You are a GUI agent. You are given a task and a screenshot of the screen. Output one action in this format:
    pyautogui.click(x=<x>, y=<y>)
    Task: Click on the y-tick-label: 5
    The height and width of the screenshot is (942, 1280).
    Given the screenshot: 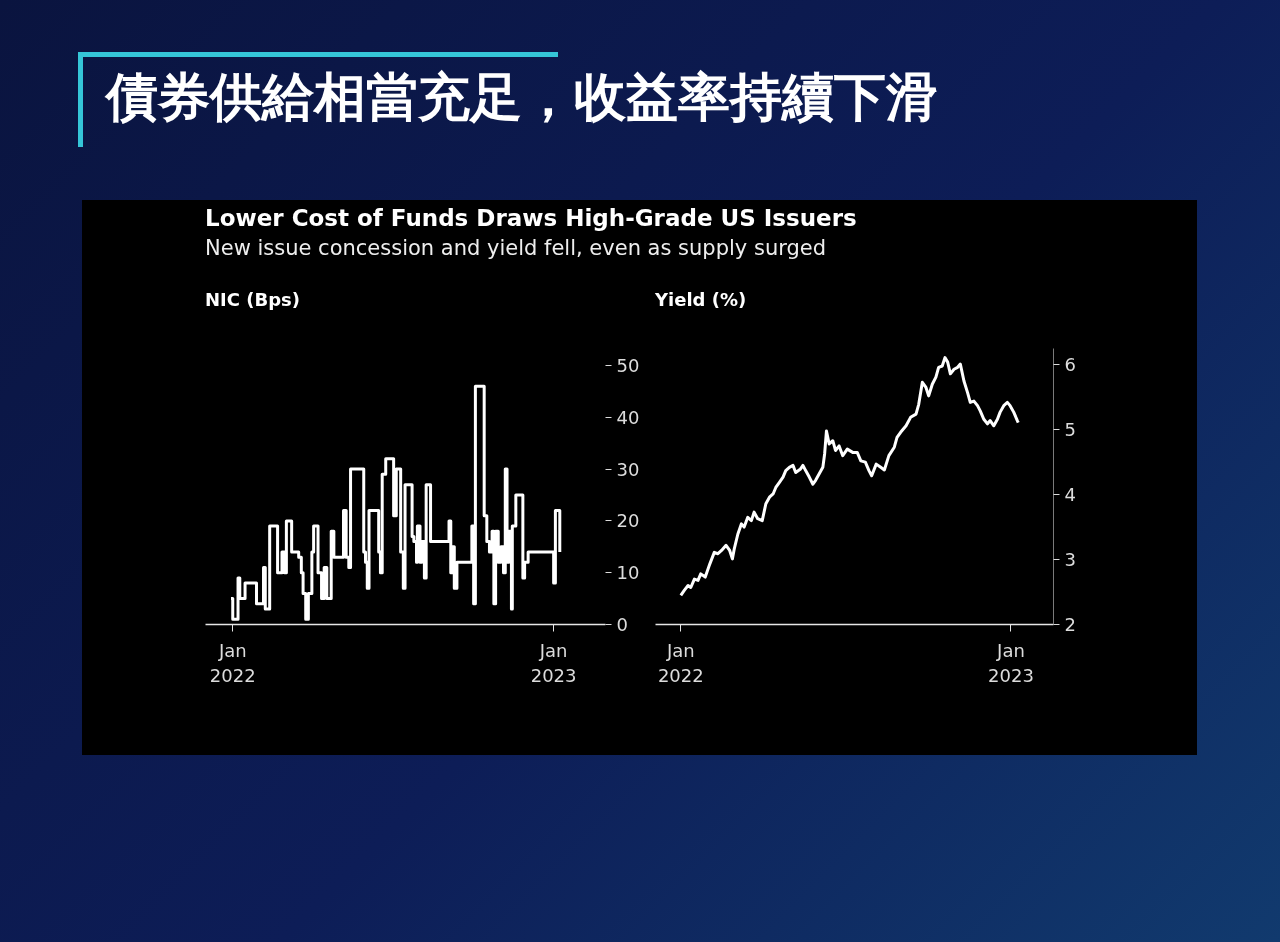 What is the action you would take?
    pyautogui.click(x=1070, y=430)
    